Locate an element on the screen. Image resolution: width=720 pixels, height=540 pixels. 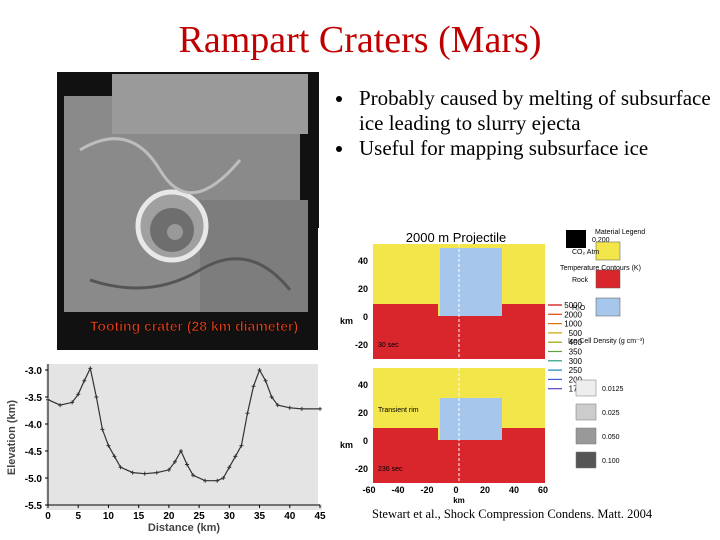
y-tick-label: -5.0 is located at coordinates (34, 479).